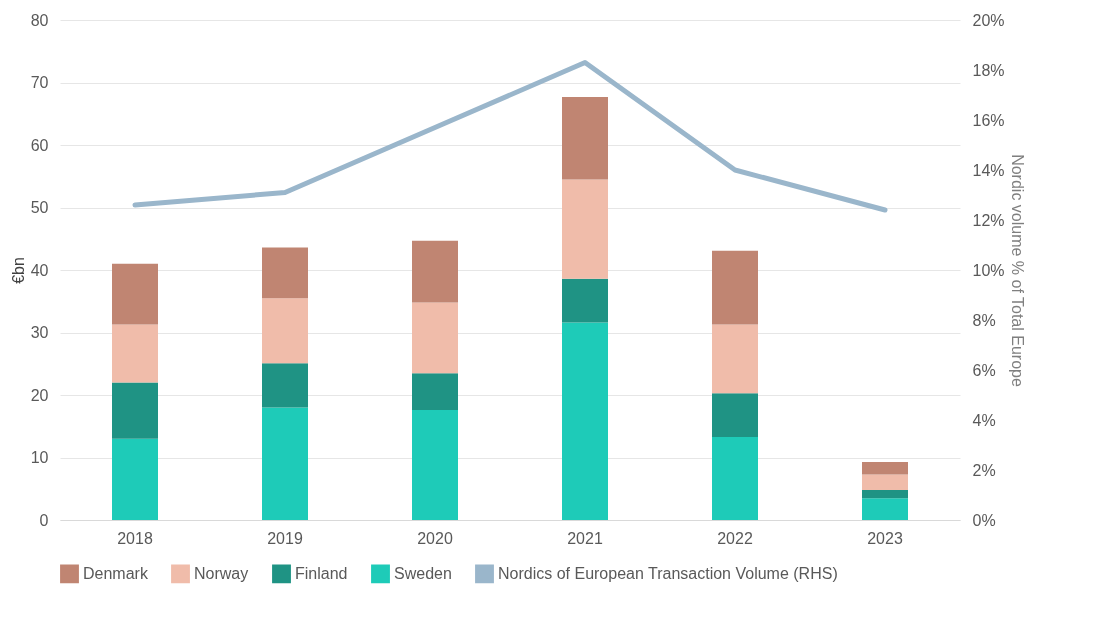 The height and width of the screenshot is (639, 1109). I want to click on y2-tick-label: 12%, so click(988, 220).